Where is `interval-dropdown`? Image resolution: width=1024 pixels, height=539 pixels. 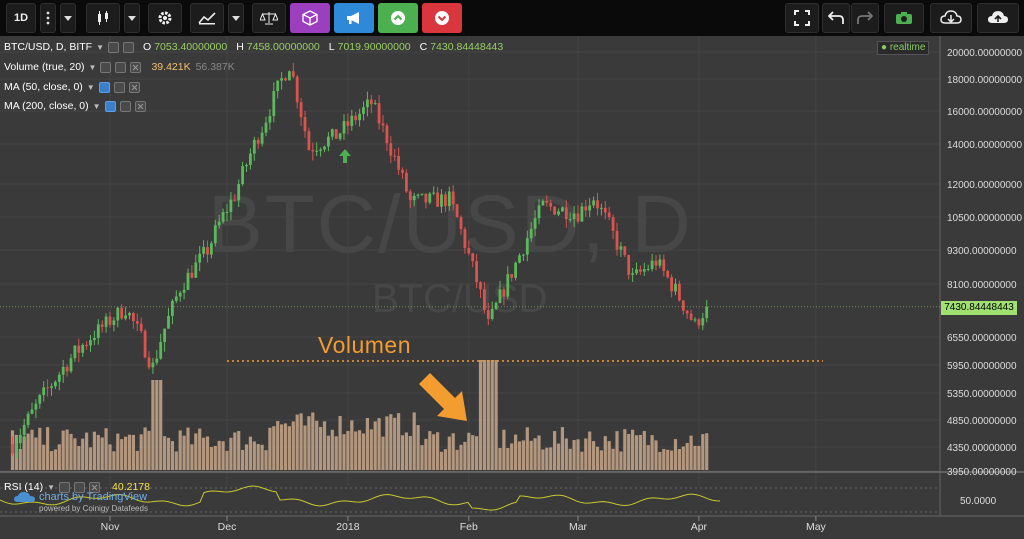
interval-dropdown is located at coordinates (68, 18).